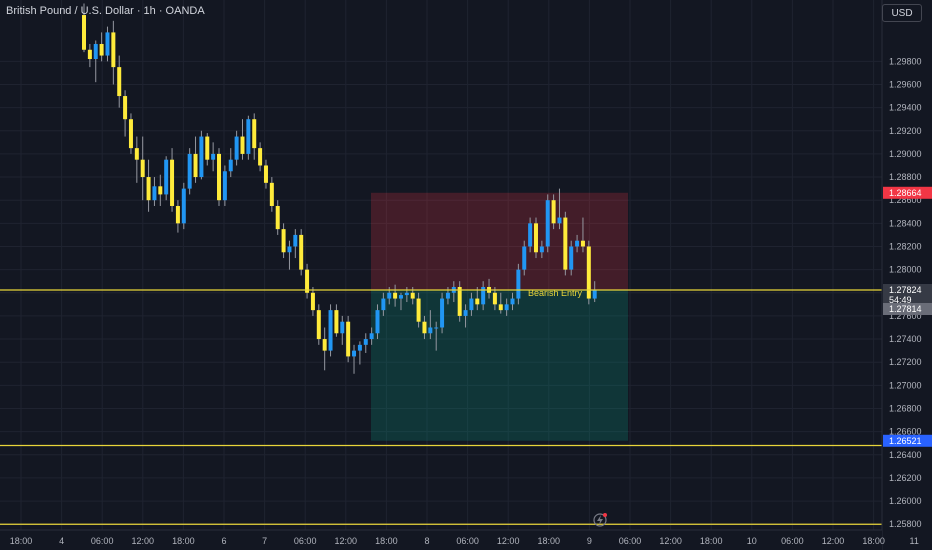 The width and height of the screenshot is (932, 550). I want to click on price-tag-current, so click(907, 294).